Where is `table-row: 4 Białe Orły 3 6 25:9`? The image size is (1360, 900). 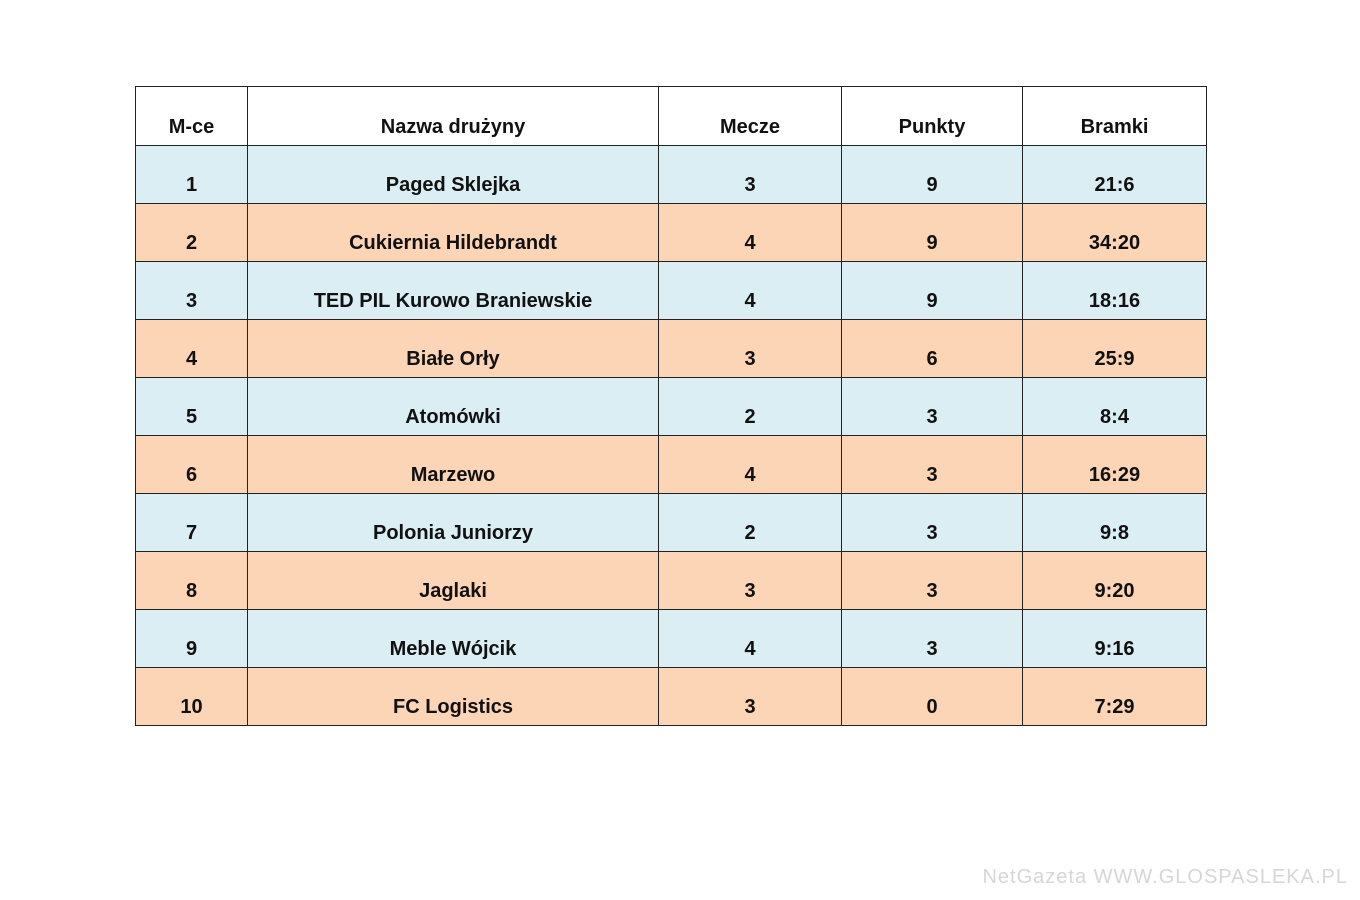 table-row: 4 Białe Orły 3 6 25:9 is located at coordinates (671, 348).